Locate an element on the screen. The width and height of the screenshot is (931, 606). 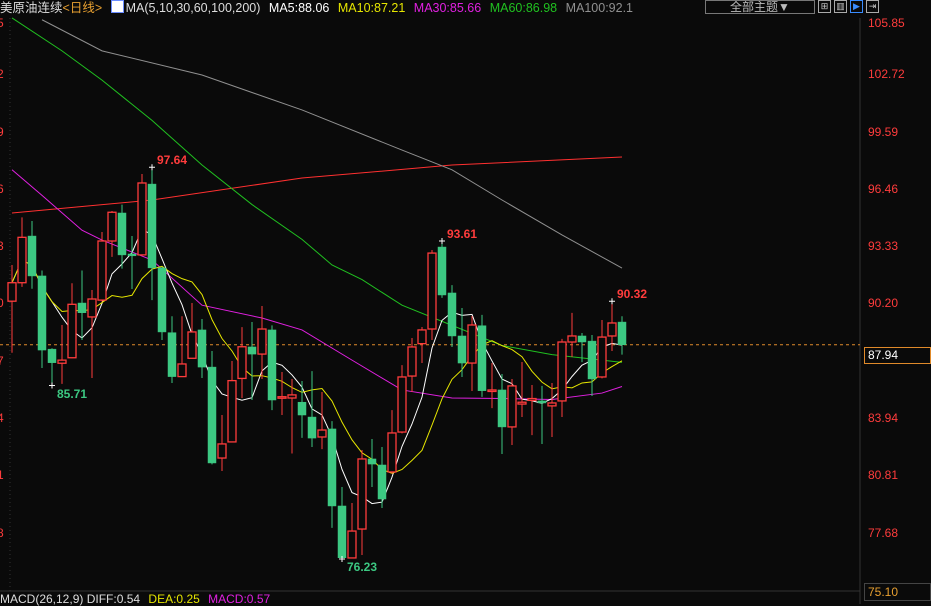
grid-icon: ⊞ is located at coordinates (824, 6).